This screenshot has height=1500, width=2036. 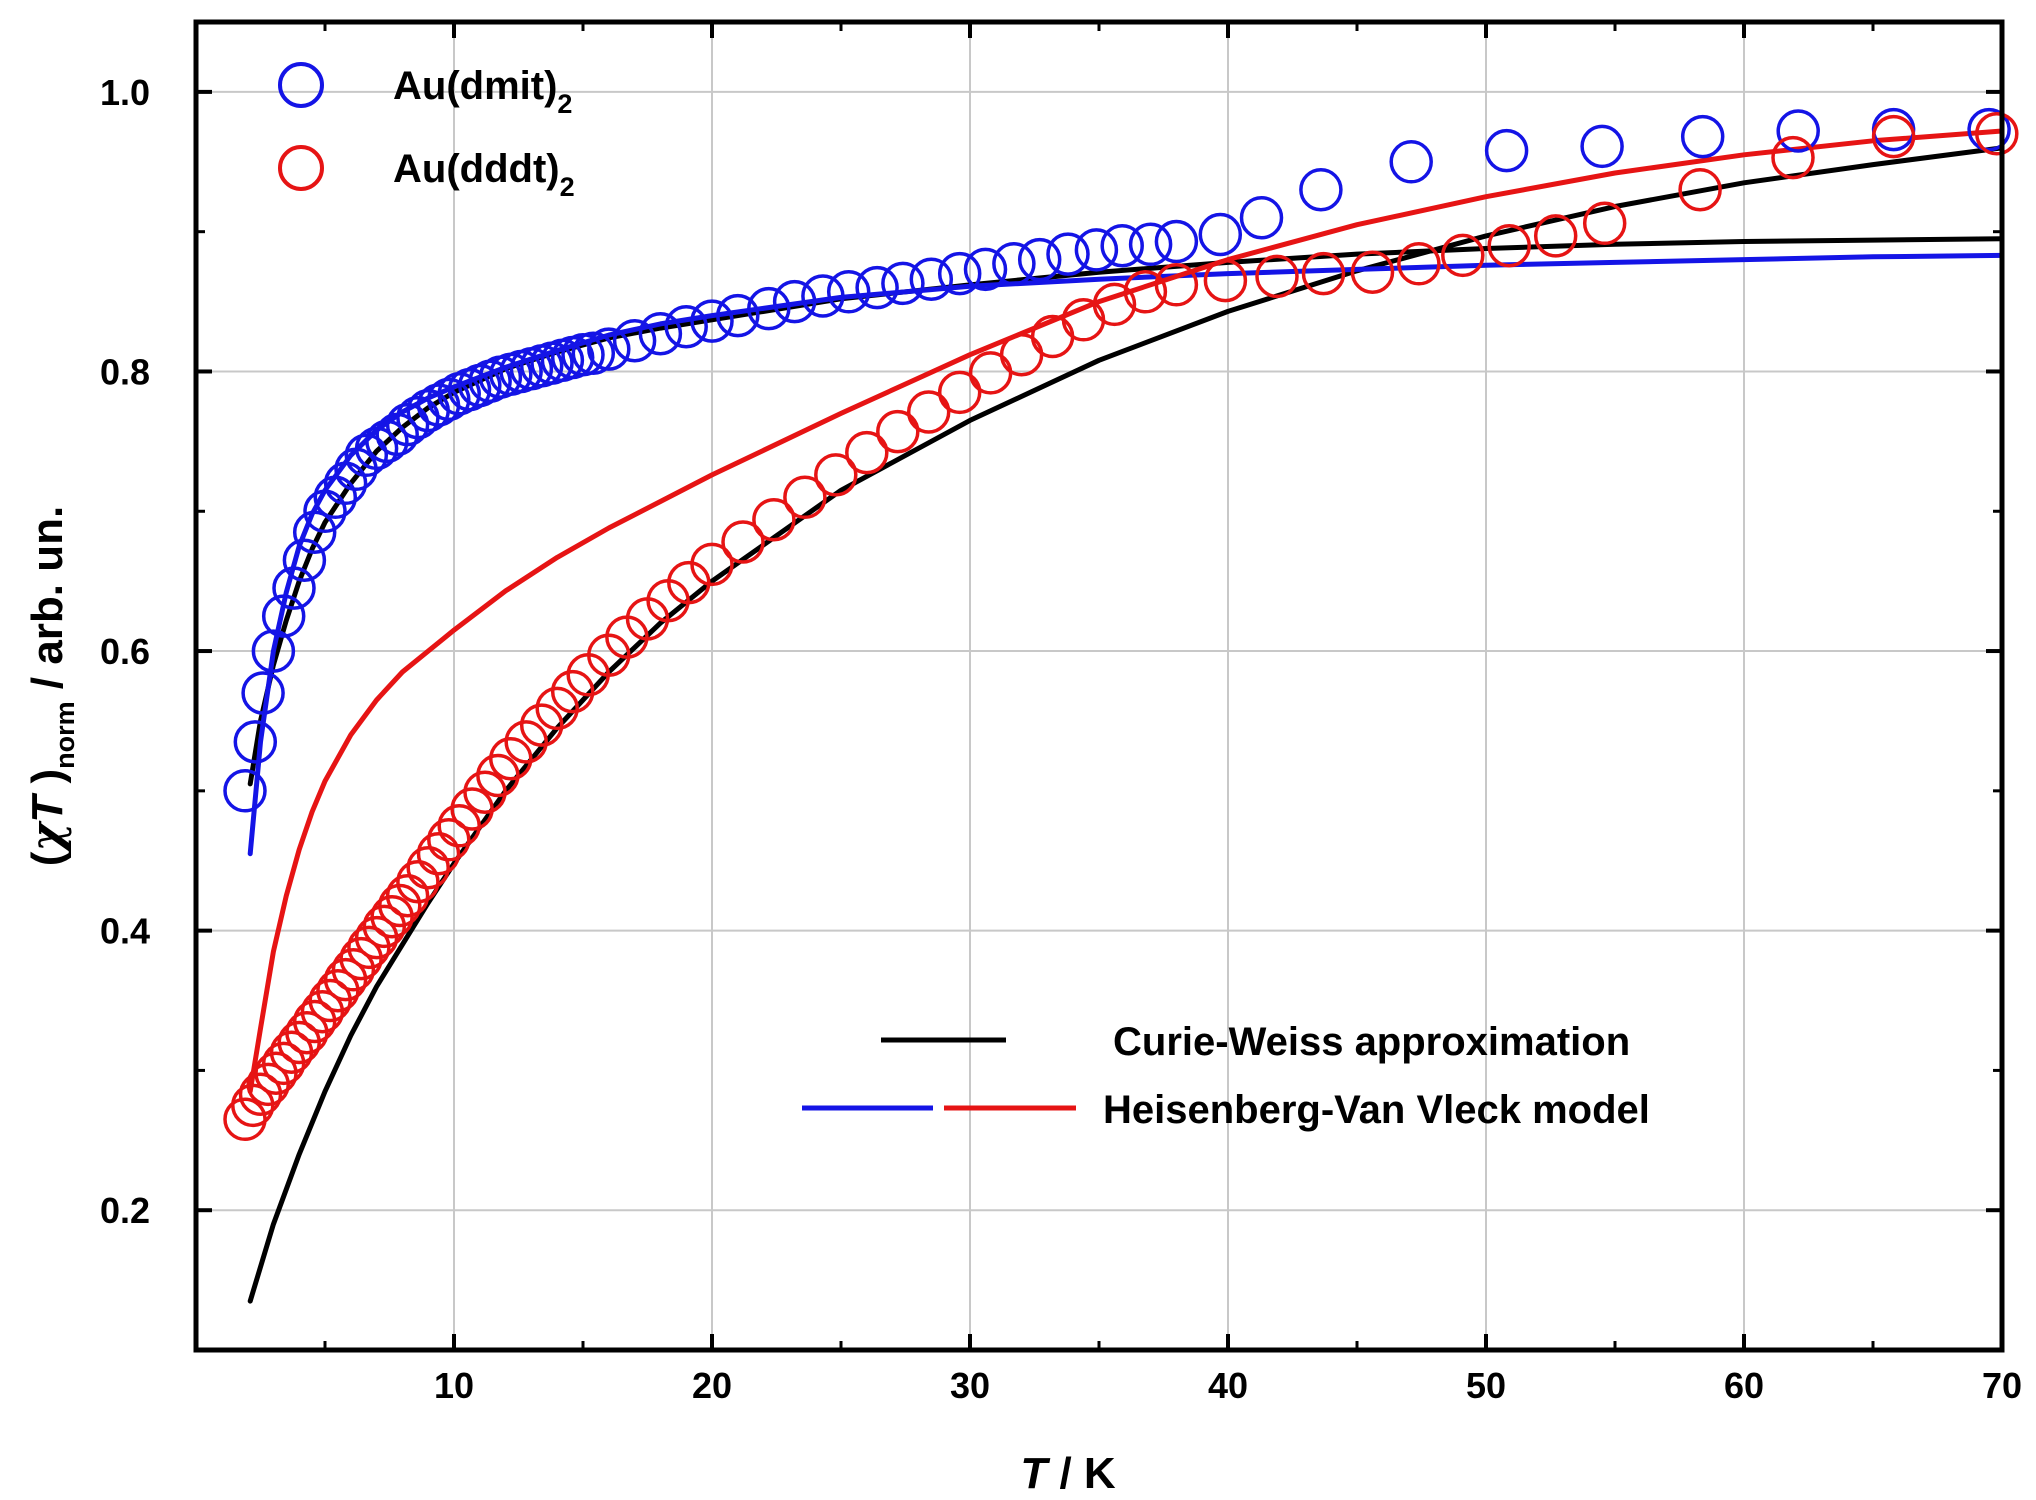 I want to click on y-tick-label: 1.0, so click(x=125, y=92).